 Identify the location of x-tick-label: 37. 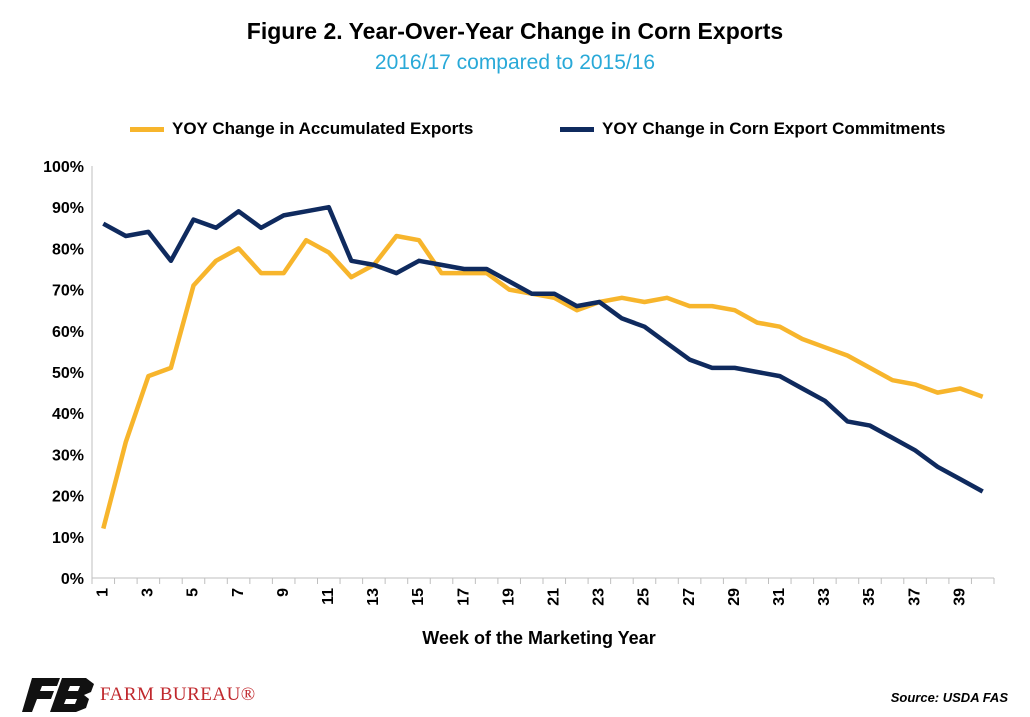
(914, 597).